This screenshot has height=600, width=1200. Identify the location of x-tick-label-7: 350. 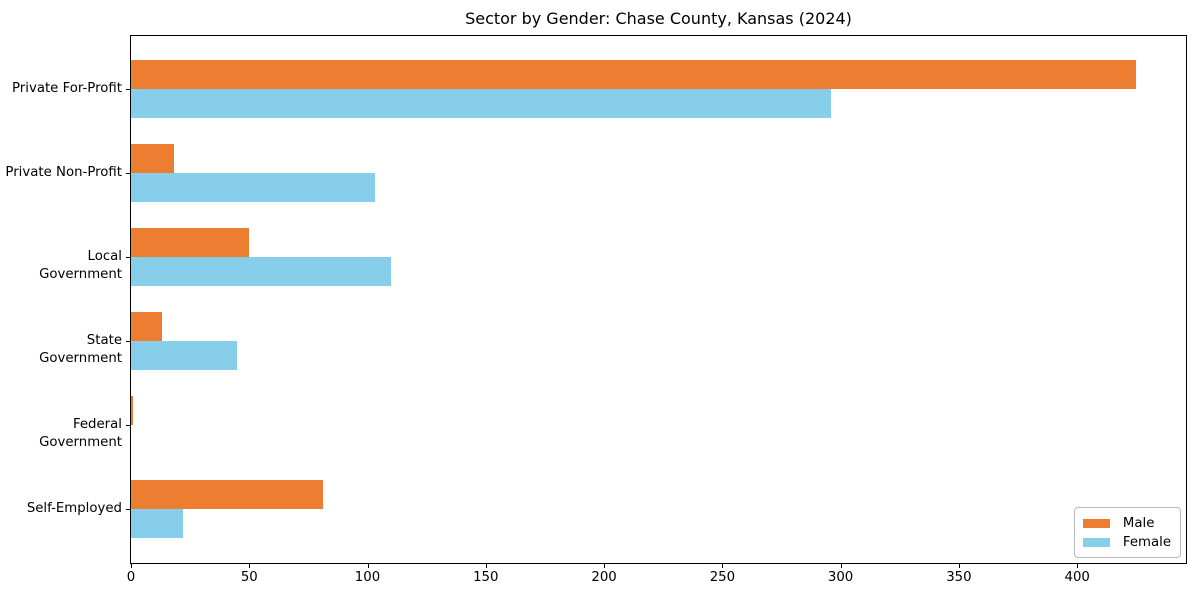
(959, 577).